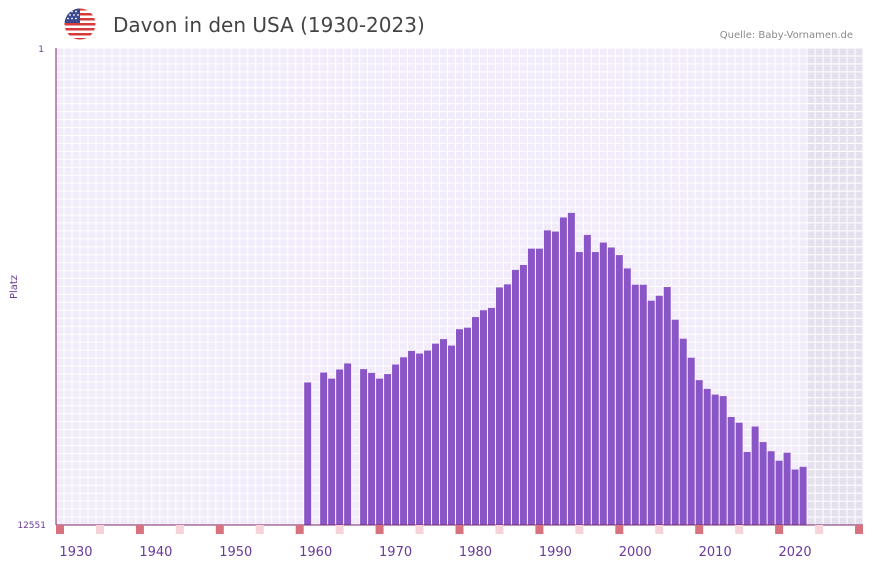 This screenshot has height=567, width=873. What do you see at coordinates (475, 552) in the screenshot?
I see `x-tick-label: 1980` at bounding box center [475, 552].